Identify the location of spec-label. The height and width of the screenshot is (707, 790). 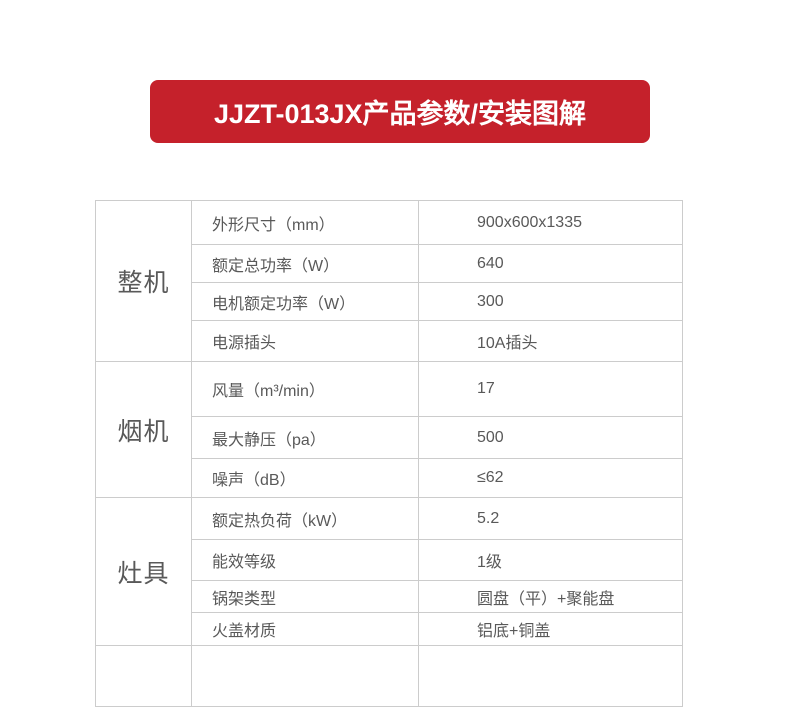
(305, 676).